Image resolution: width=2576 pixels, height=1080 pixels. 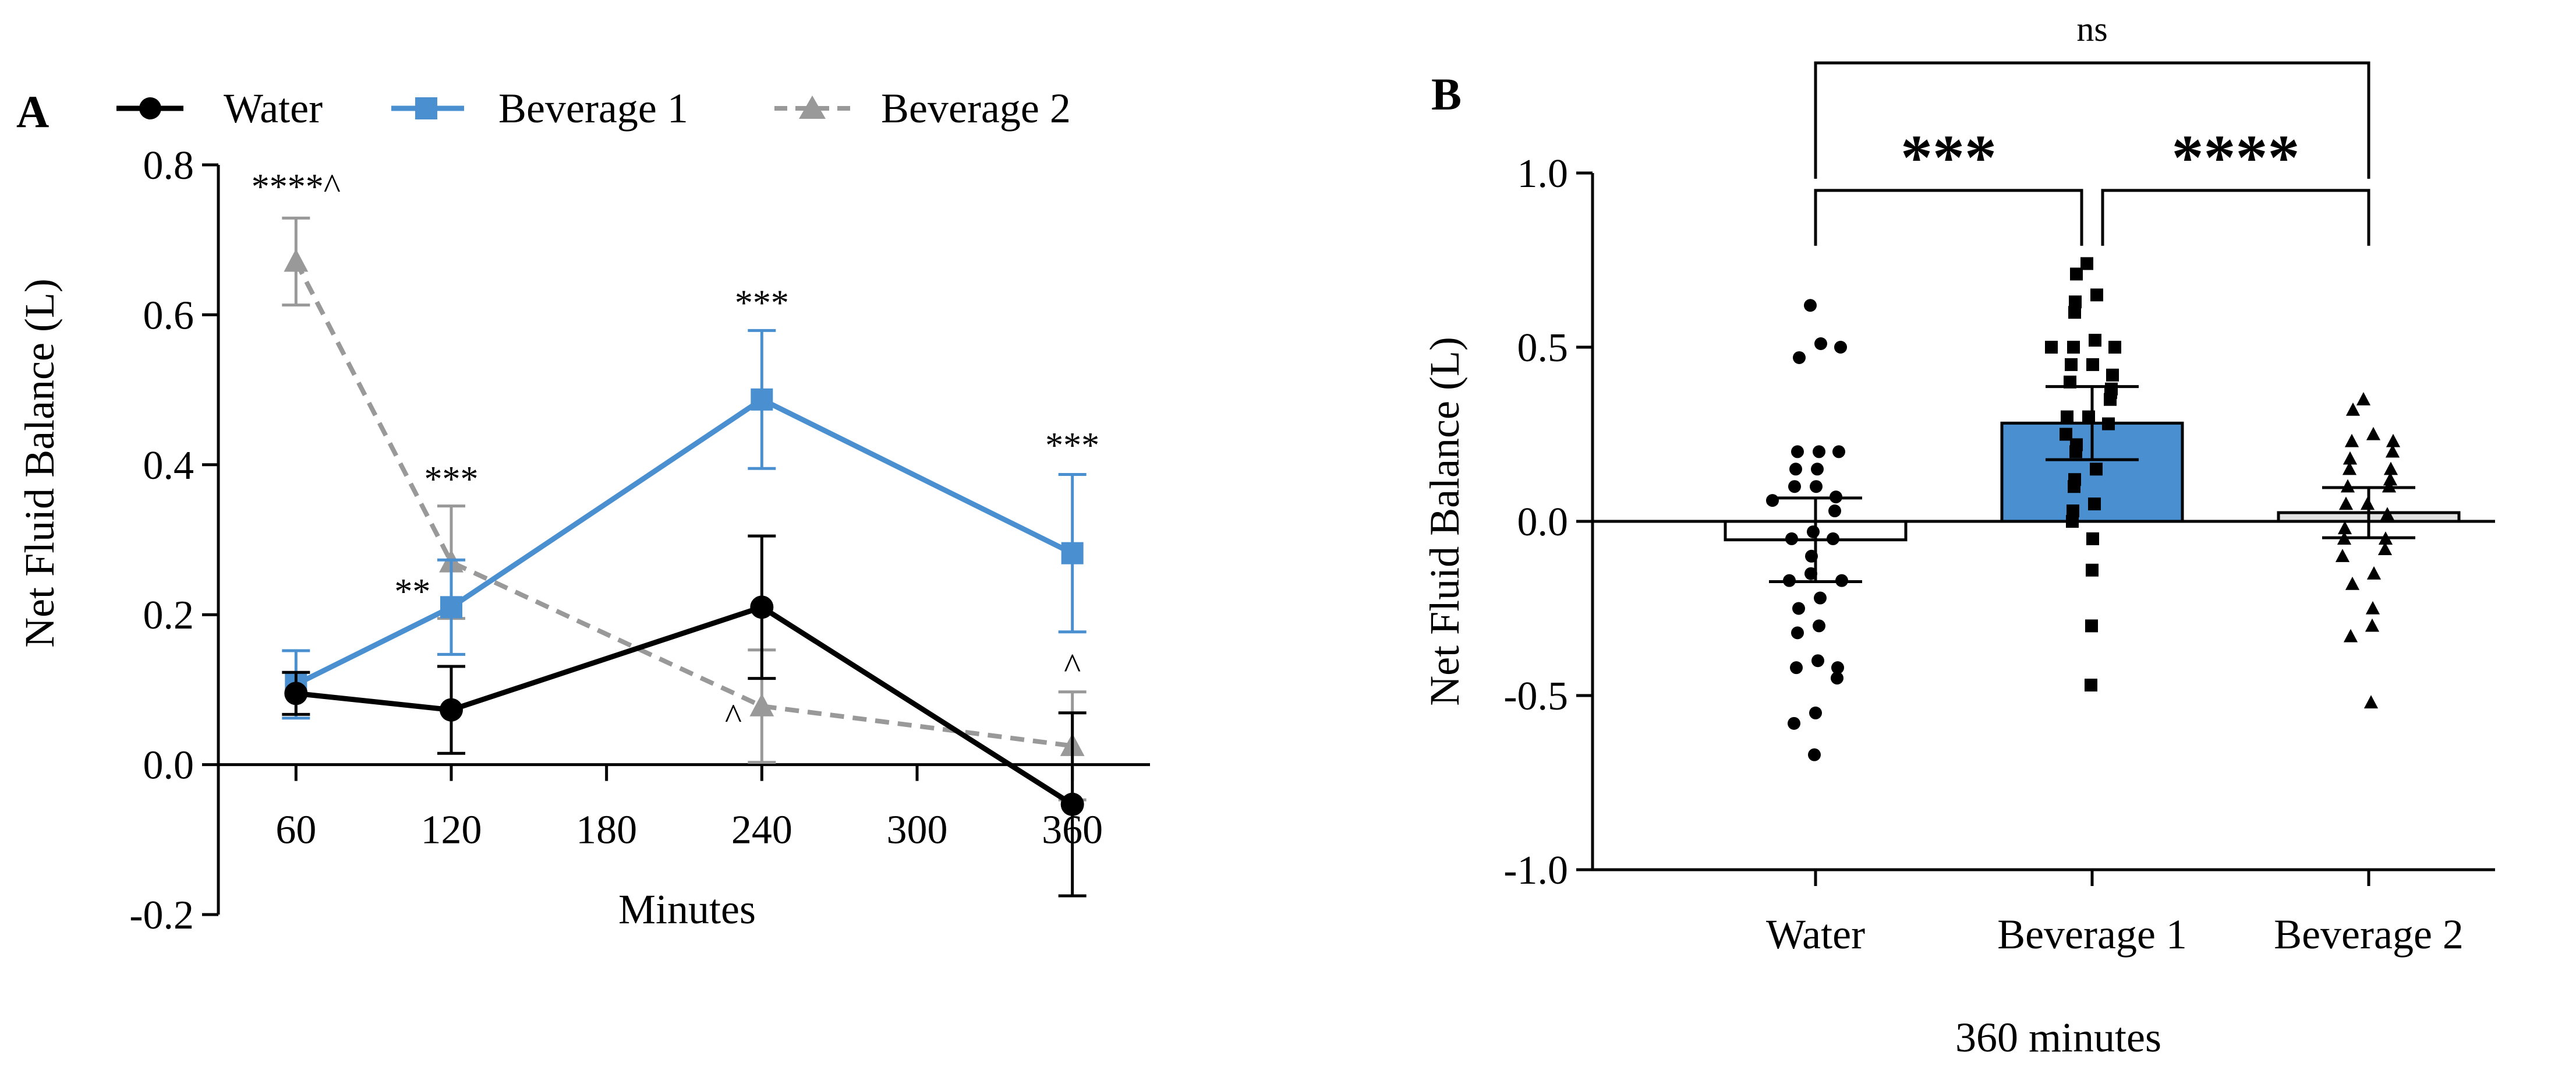 I want to click on panel-a-ytick-label: 0.0, so click(x=168, y=765).